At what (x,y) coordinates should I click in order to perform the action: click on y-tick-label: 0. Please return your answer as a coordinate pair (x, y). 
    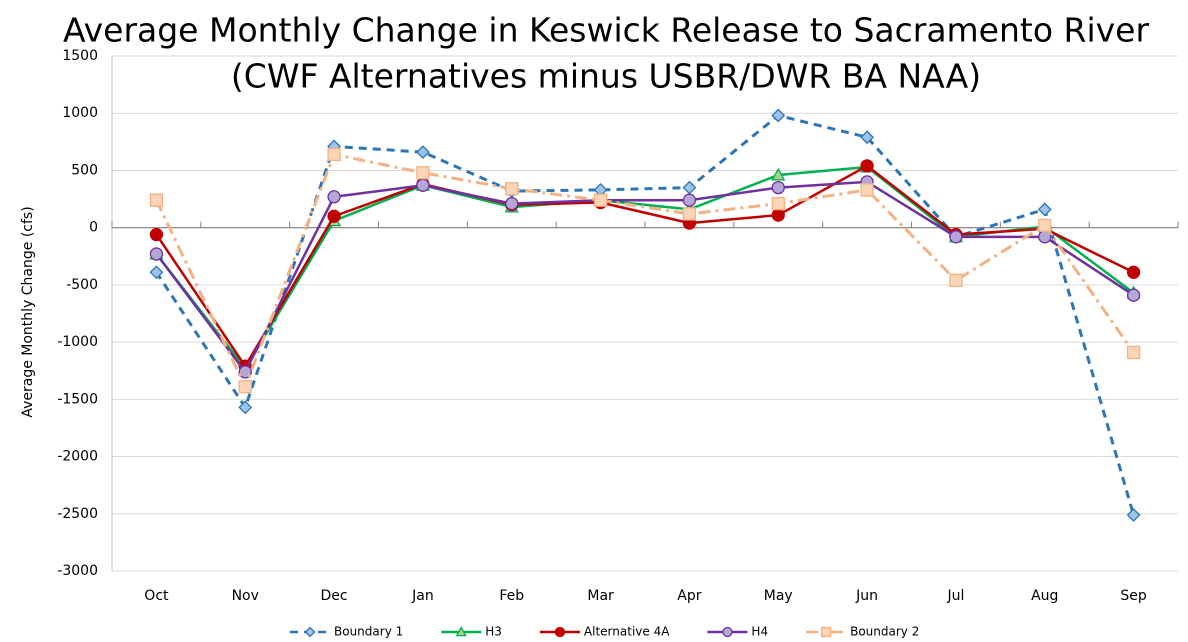
    Looking at the image, I should click on (93, 228).